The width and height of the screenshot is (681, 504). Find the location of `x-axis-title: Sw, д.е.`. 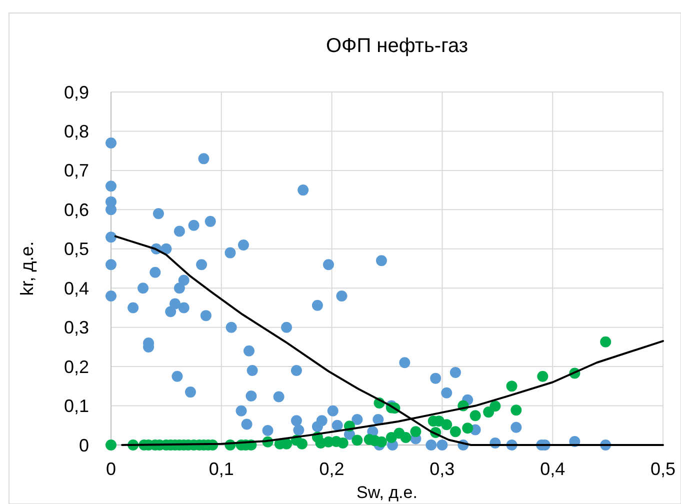

x-axis-title: Sw, д.е. is located at coordinates (387, 492).